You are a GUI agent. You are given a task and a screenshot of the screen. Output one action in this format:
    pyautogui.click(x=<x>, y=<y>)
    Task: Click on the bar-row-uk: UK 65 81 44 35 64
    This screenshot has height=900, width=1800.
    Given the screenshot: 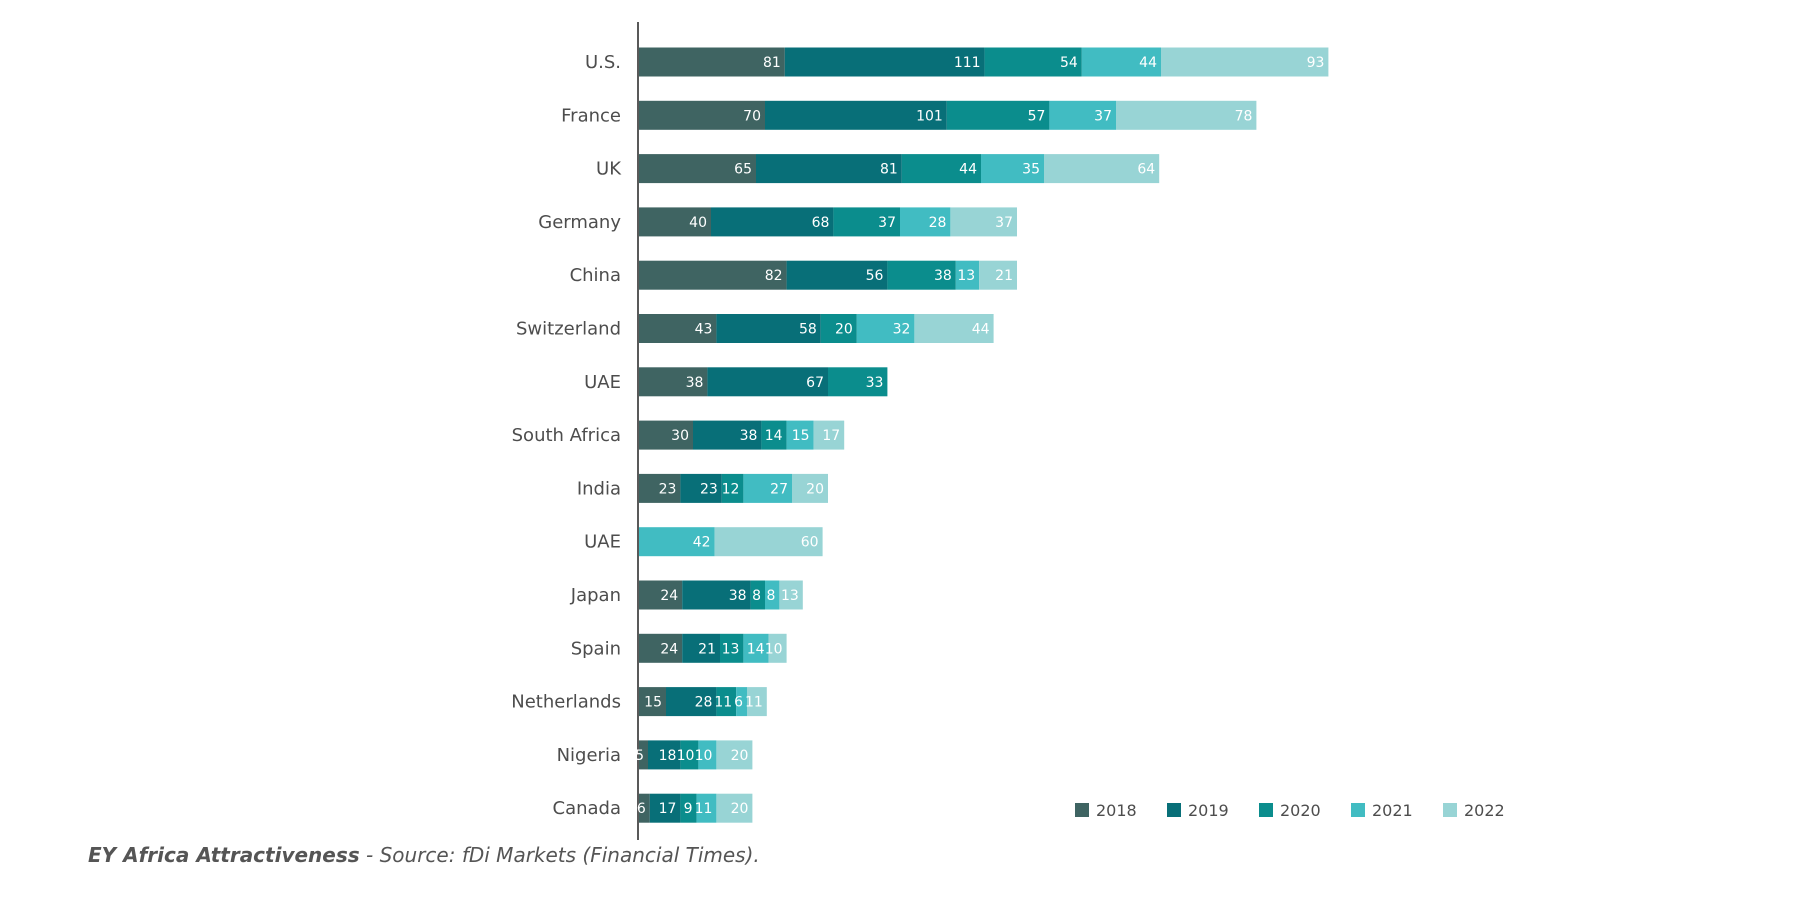 What is the action you would take?
    pyautogui.click(x=878, y=169)
    